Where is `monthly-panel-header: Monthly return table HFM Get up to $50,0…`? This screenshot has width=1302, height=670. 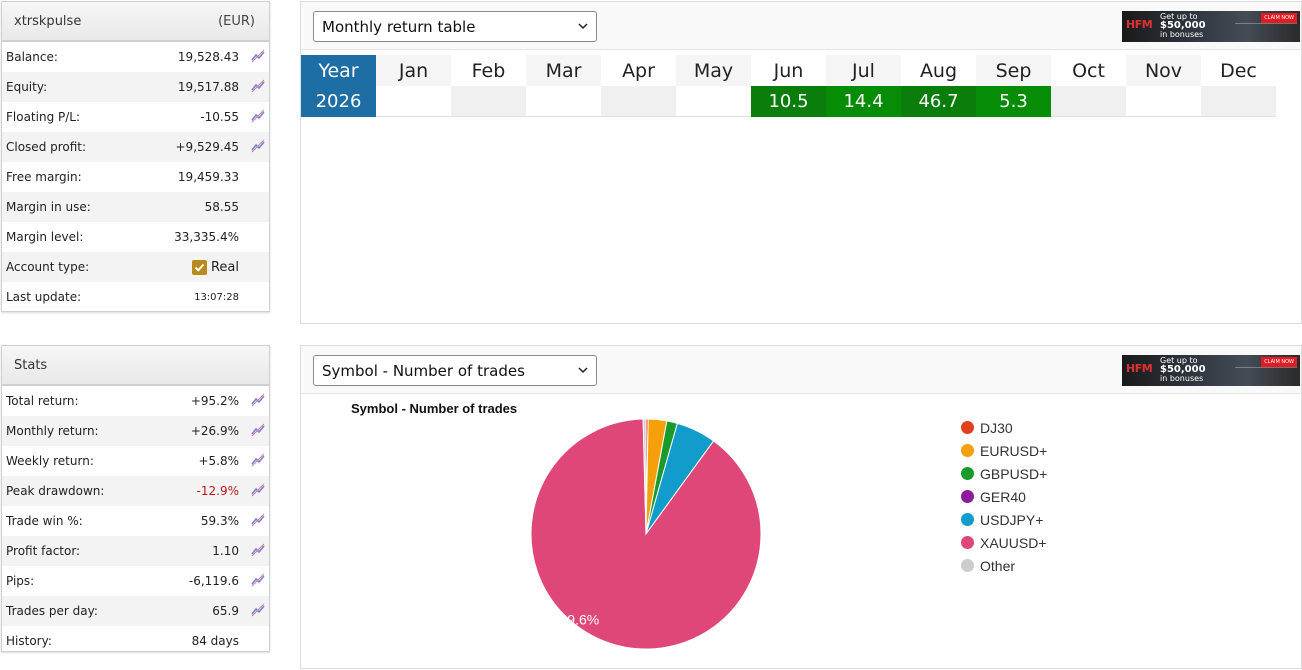 monthly-panel-header: Monthly return table HFM Get up to $50,0… is located at coordinates (801, 26).